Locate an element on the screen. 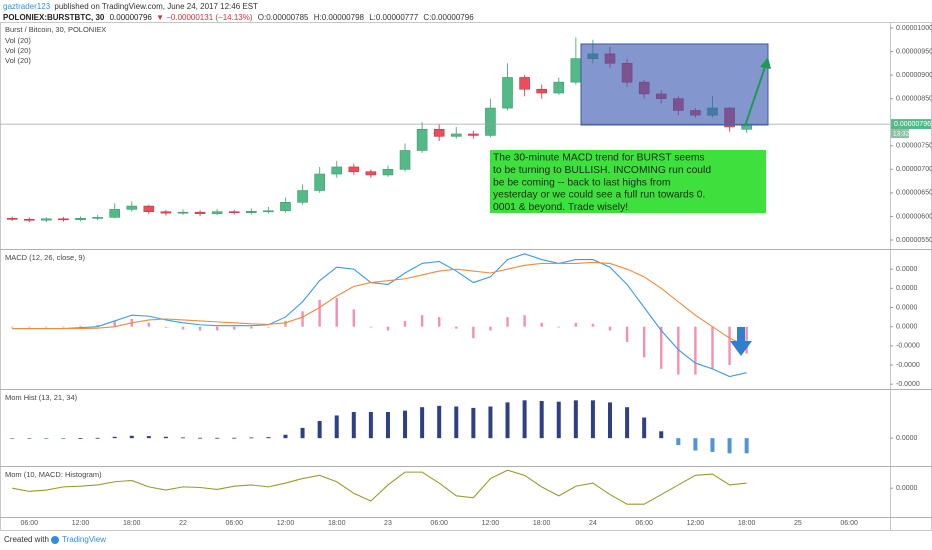 This screenshot has width=932, height=550. y-tick-label: 0.00000850 is located at coordinates (914, 98).